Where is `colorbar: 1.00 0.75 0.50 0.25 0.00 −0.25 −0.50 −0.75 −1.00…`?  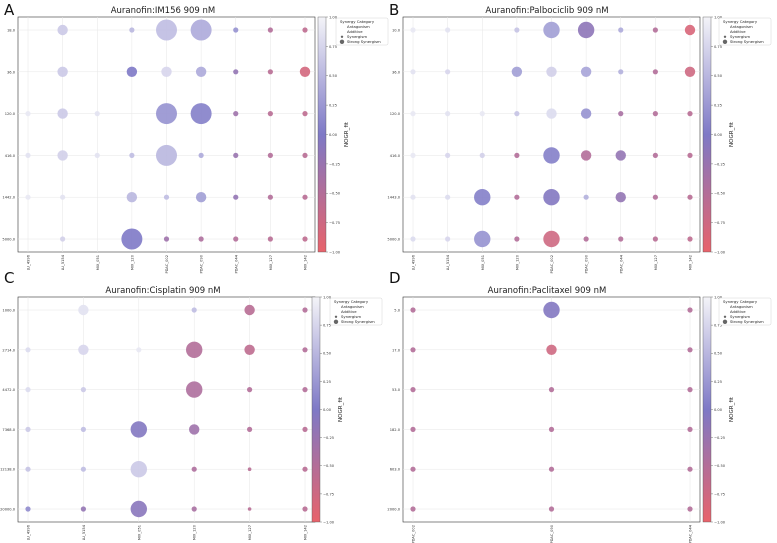 colorbar: 1.00 0.75 0.50 0.25 0.00 −0.25 −0.50 −0.75 −1.00… is located at coordinates (333, 134).